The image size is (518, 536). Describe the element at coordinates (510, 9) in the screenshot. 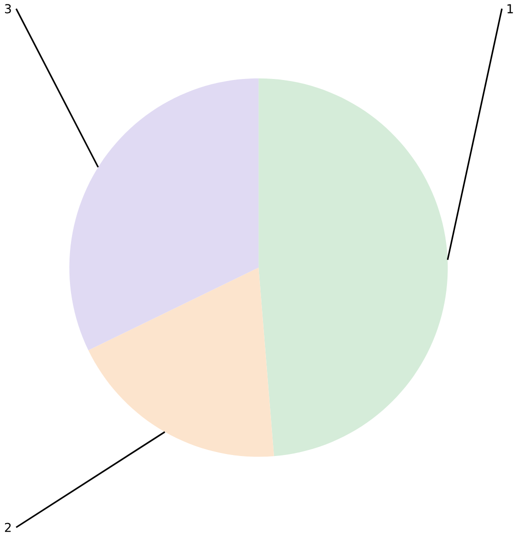

I see `slice-label: 1` at that location.